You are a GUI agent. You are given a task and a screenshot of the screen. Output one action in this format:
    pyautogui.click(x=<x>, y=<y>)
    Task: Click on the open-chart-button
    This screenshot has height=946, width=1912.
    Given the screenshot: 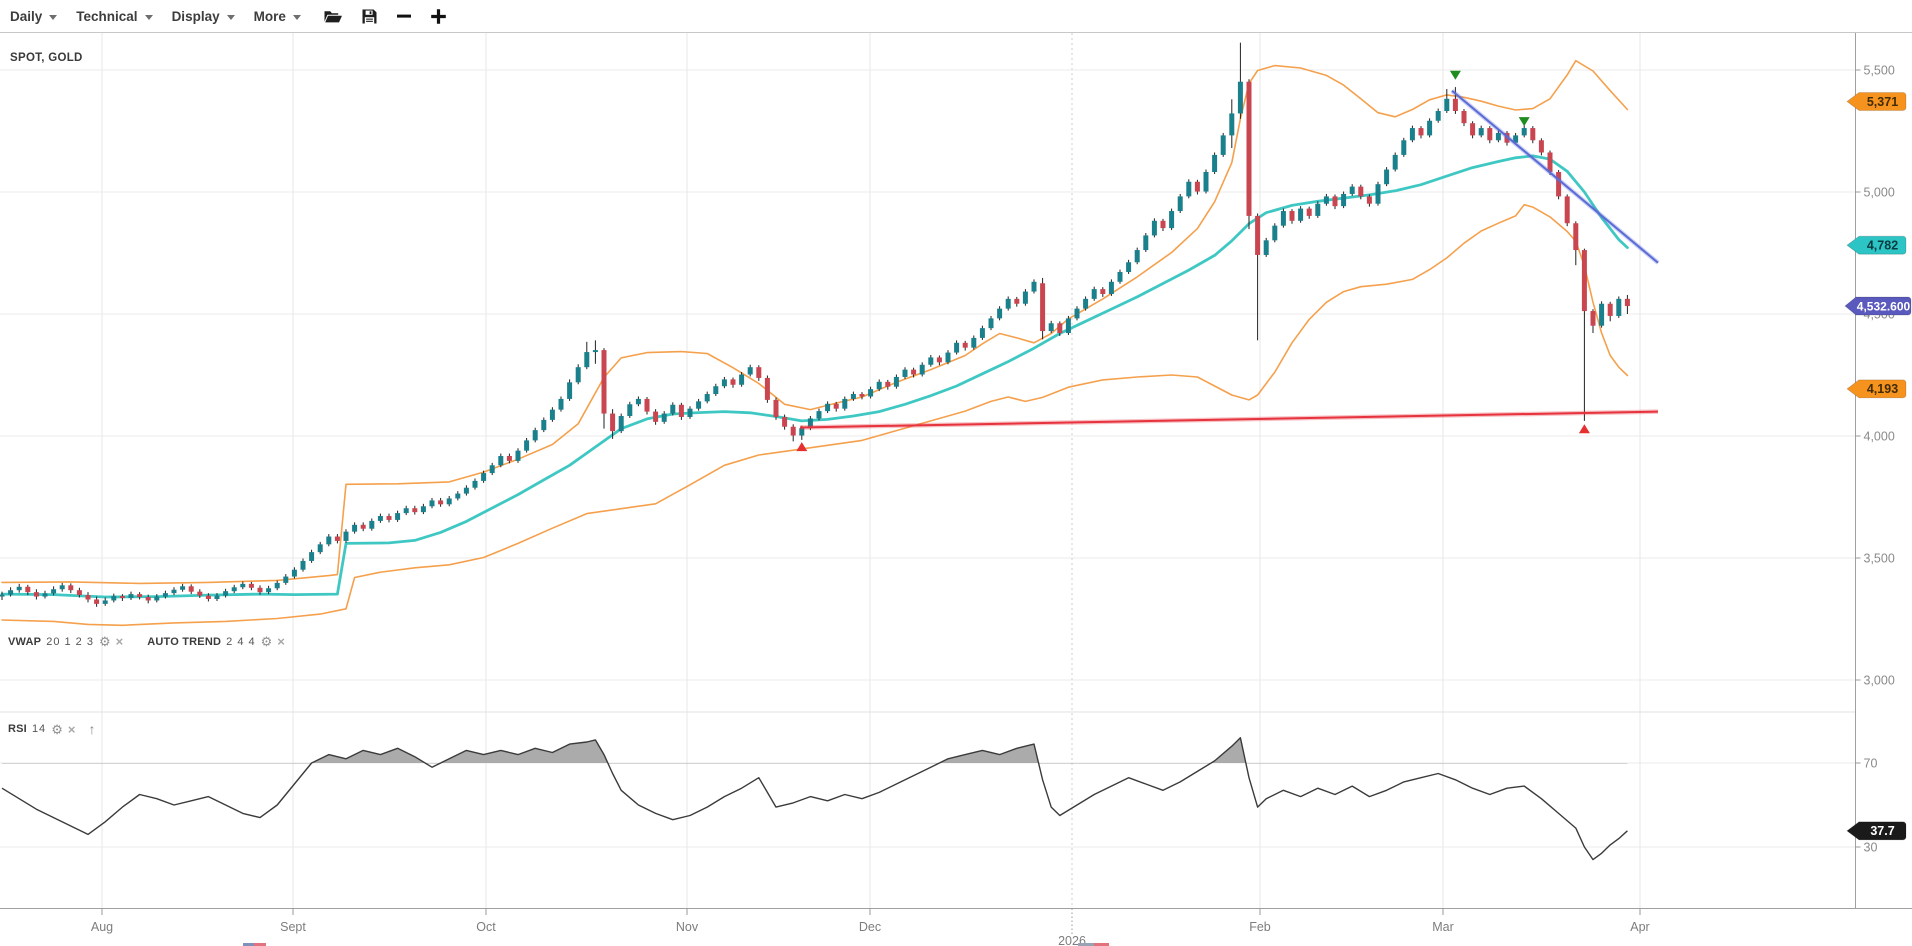 What is the action you would take?
    pyautogui.click(x=333, y=16)
    